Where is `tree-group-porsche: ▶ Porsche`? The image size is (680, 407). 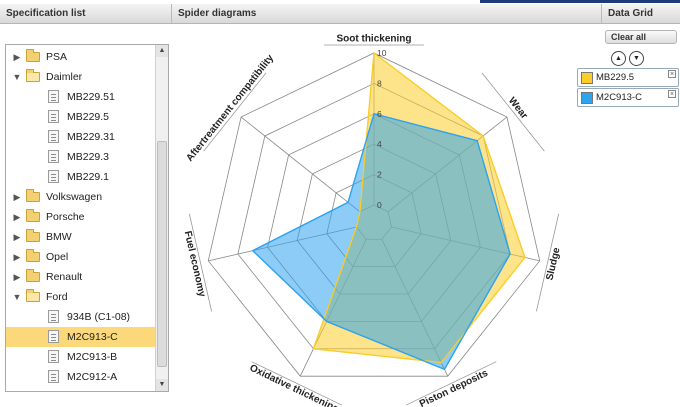 tree-group-porsche: ▶ Porsche is located at coordinates (81, 217).